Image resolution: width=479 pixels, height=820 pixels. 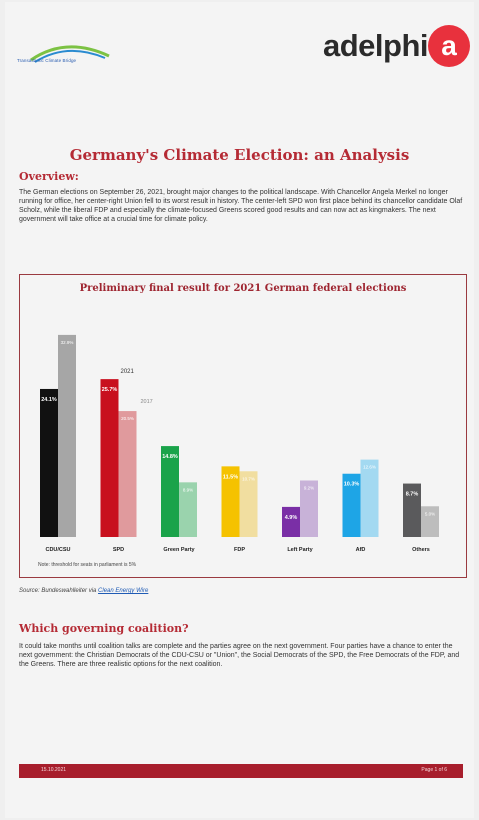 I want to click on category-label-2: Green Party, so click(x=179, y=550).